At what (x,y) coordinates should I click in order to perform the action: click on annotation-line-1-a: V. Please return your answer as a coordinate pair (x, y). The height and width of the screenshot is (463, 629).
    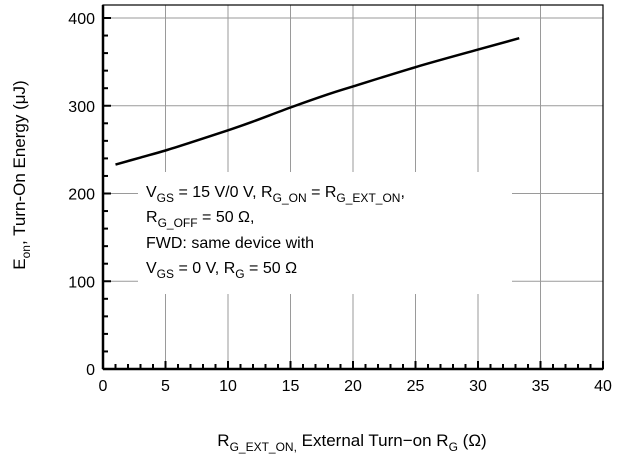
    Looking at the image, I should click on (151, 192).